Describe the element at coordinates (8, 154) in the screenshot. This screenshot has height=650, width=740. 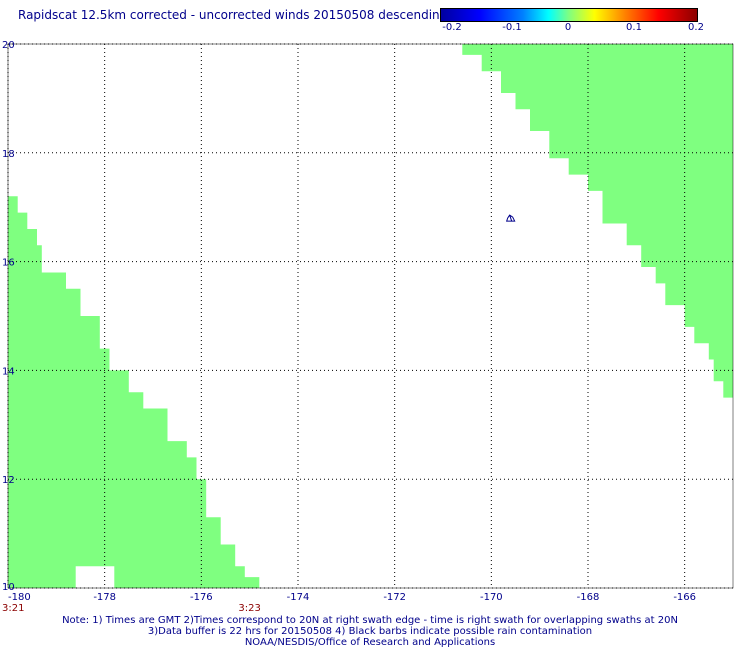
I see `lat-tick-label: 18` at that location.